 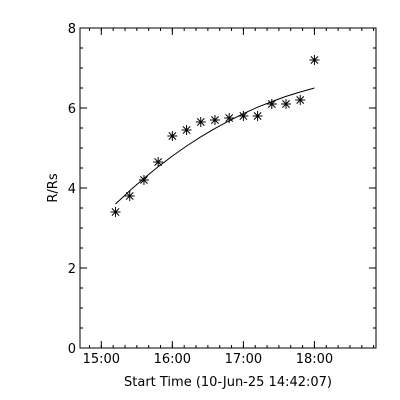 I want to click on x-tick-label: 16:00, so click(x=172, y=359).